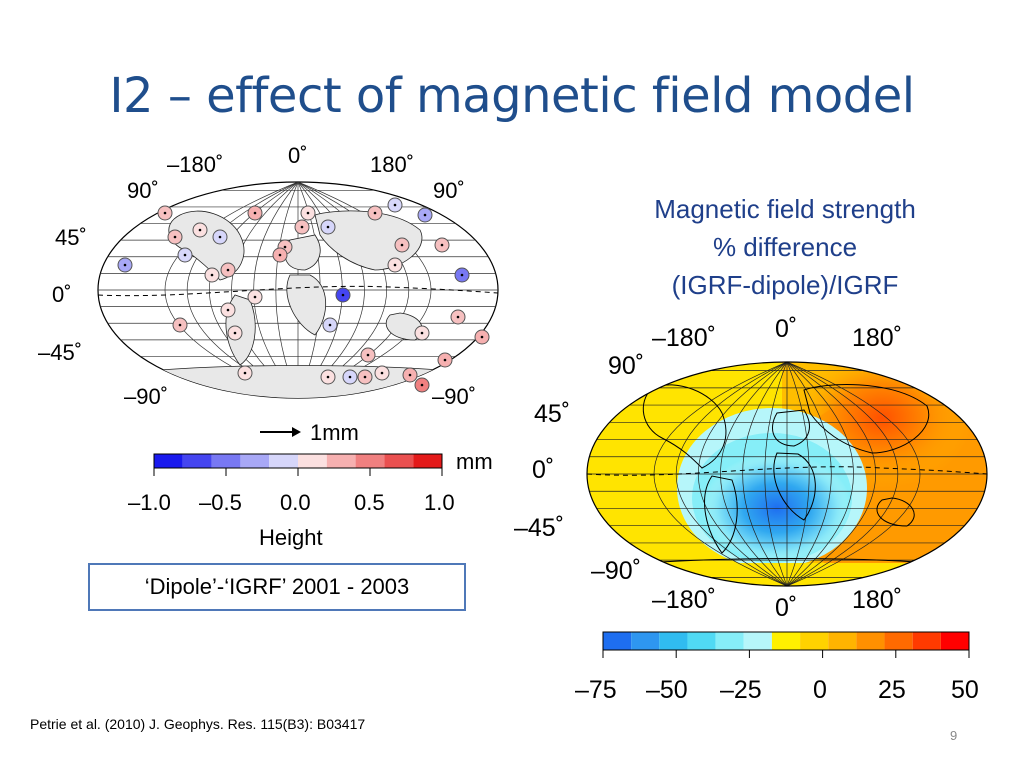 The width and height of the screenshot is (1024, 768). I want to click on slide-title: I2 – effect of magnetic field model, so click(512, 96).